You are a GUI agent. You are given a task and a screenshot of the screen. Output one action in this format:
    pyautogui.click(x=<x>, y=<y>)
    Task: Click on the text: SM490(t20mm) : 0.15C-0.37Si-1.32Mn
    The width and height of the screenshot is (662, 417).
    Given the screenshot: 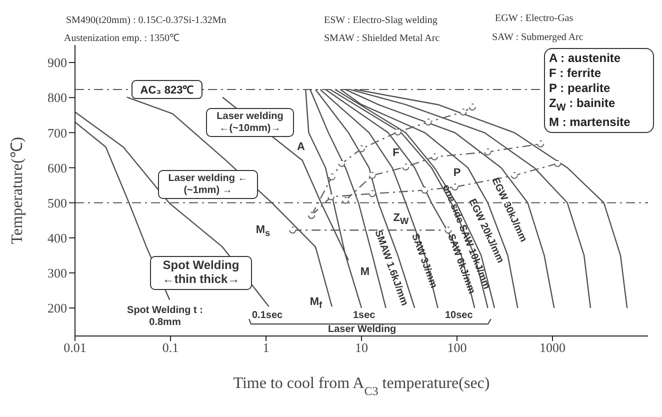 What is the action you would take?
    pyautogui.click(x=146, y=20)
    